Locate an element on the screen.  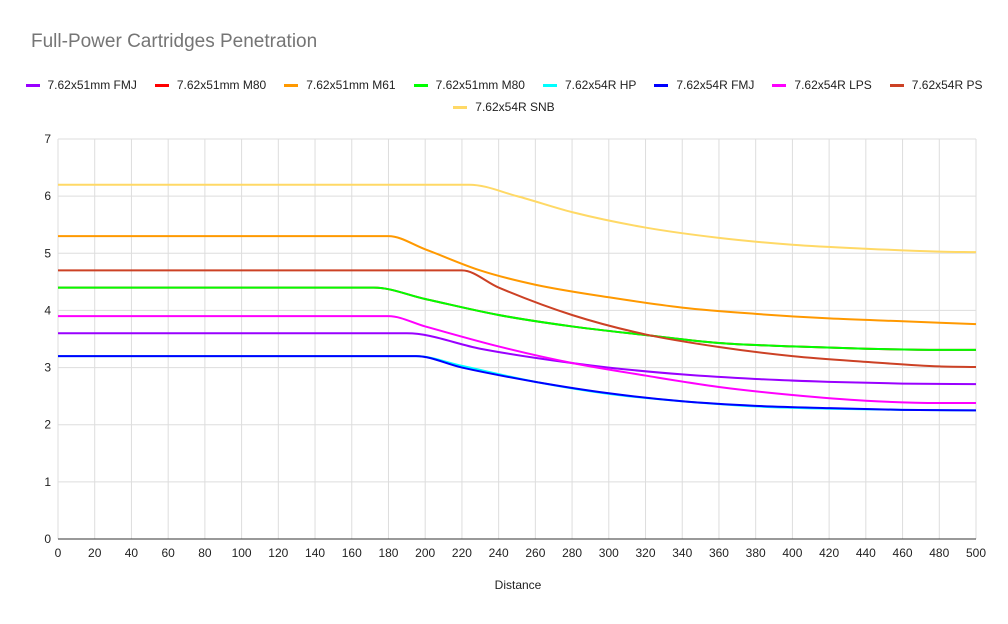
y-tick-label: 0 is located at coordinates (47, 539).